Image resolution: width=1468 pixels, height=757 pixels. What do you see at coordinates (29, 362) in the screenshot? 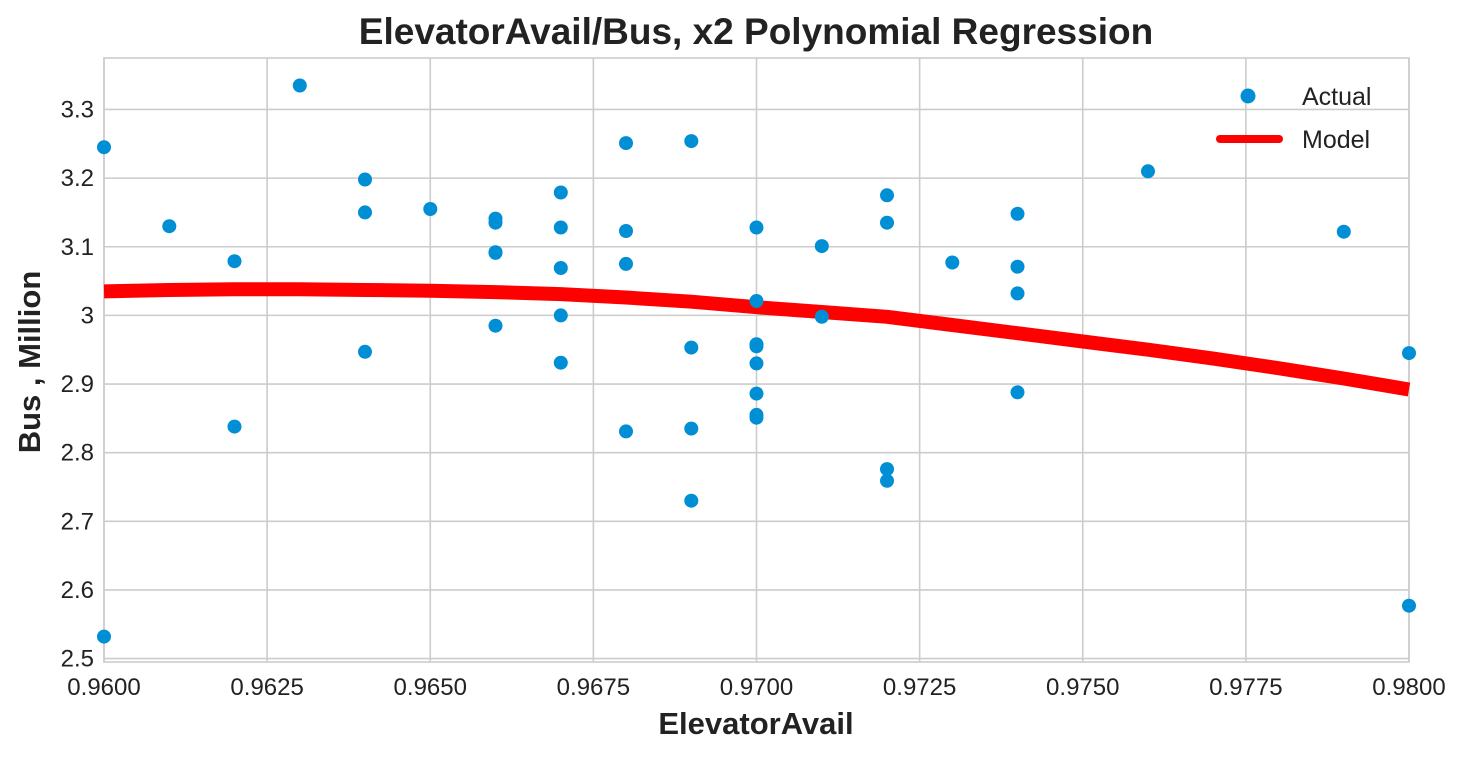
I see `y-axis-label: Bus , Million` at bounding box center [29, 362].